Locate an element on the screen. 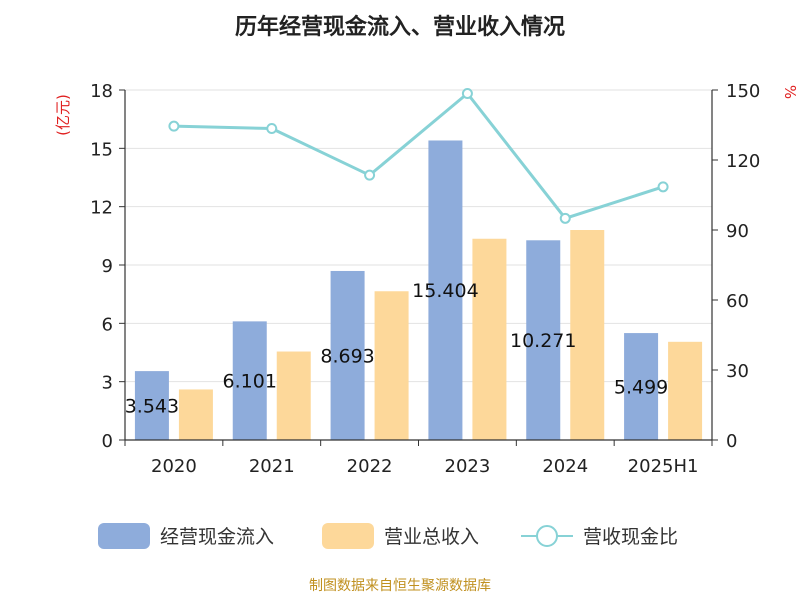 The width and height of the screenshot is (800, 600). x-tick-label: 2024 is located at coordinates (565, 466).